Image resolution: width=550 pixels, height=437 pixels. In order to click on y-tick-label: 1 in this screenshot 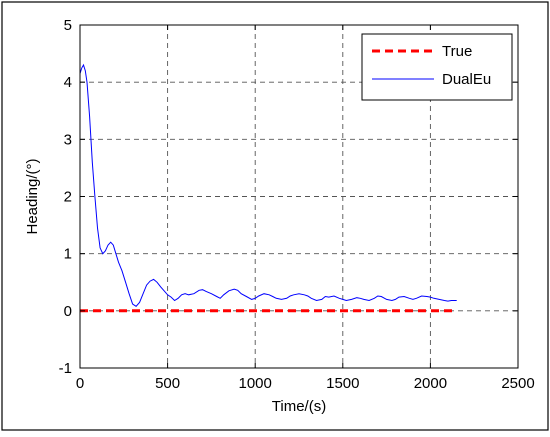, I will do `click(68, 254)`.